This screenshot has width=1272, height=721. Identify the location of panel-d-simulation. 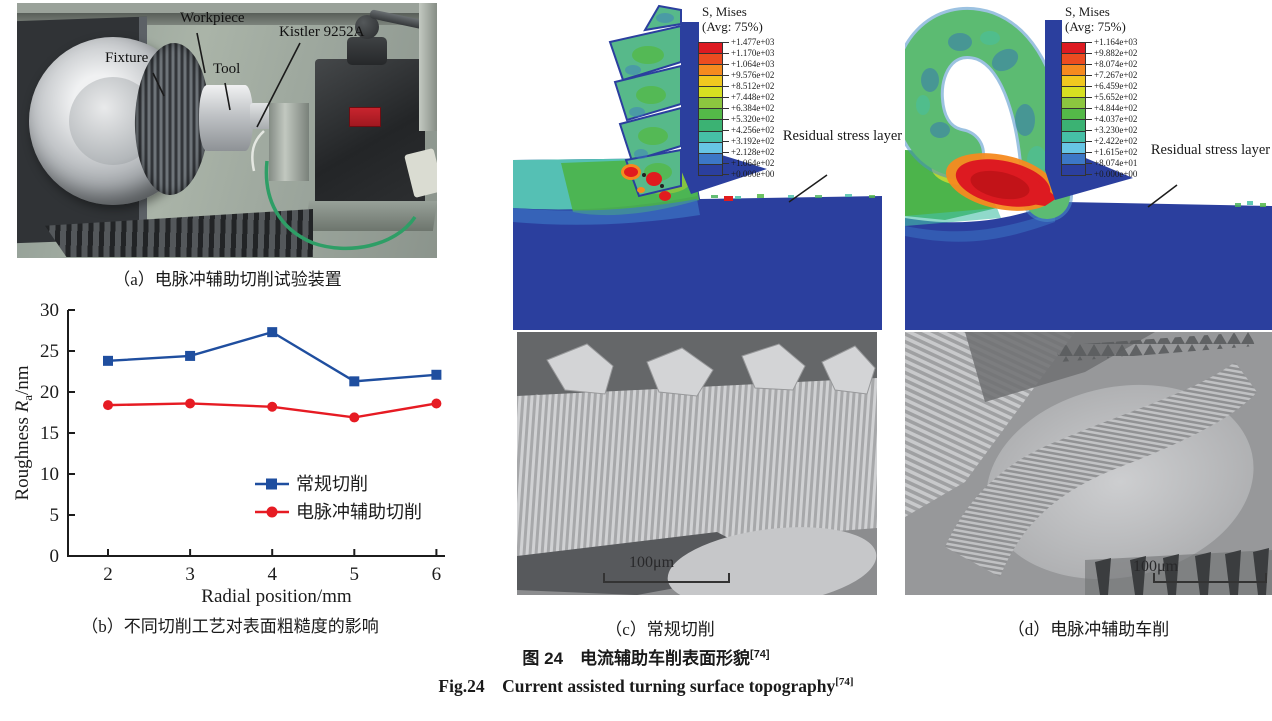
(1088, 168).